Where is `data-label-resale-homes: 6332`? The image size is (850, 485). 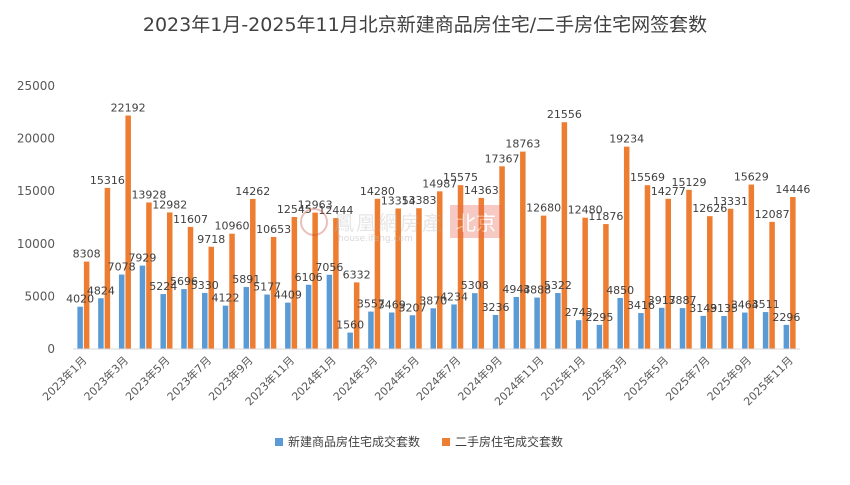 data-label-resale-homes: 6332 is located at coordinates (357, 274).